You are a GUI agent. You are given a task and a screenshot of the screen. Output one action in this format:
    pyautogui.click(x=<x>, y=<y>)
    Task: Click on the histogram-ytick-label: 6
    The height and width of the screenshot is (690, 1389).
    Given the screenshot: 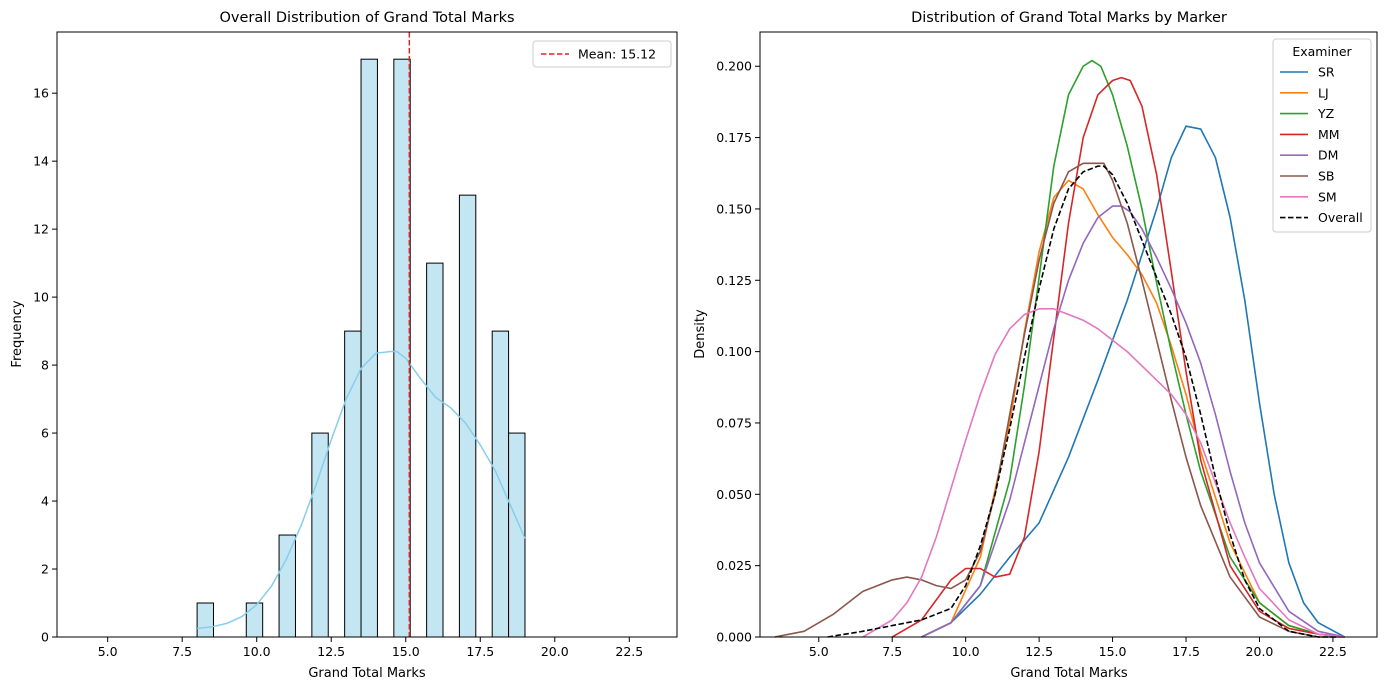 What is the action you would take?
    pyautogui.click(x=45, y=433)
    